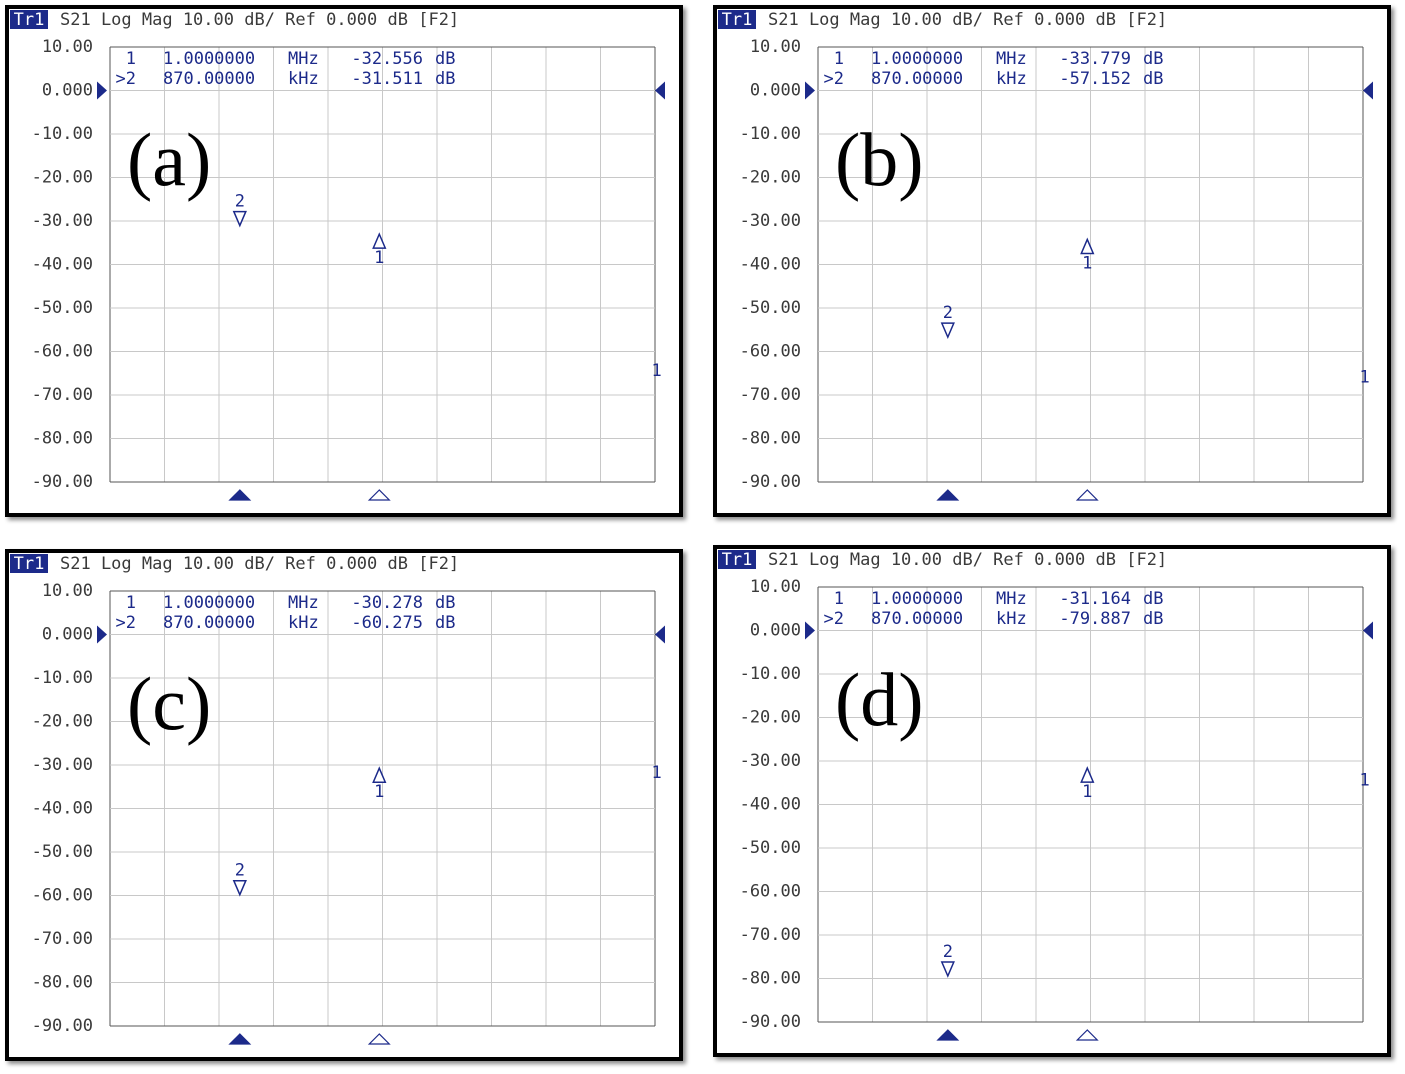 The height and width of the screenshot is (1074, 1405). I want to click on marker-value: -31.511, so click(387, 79).